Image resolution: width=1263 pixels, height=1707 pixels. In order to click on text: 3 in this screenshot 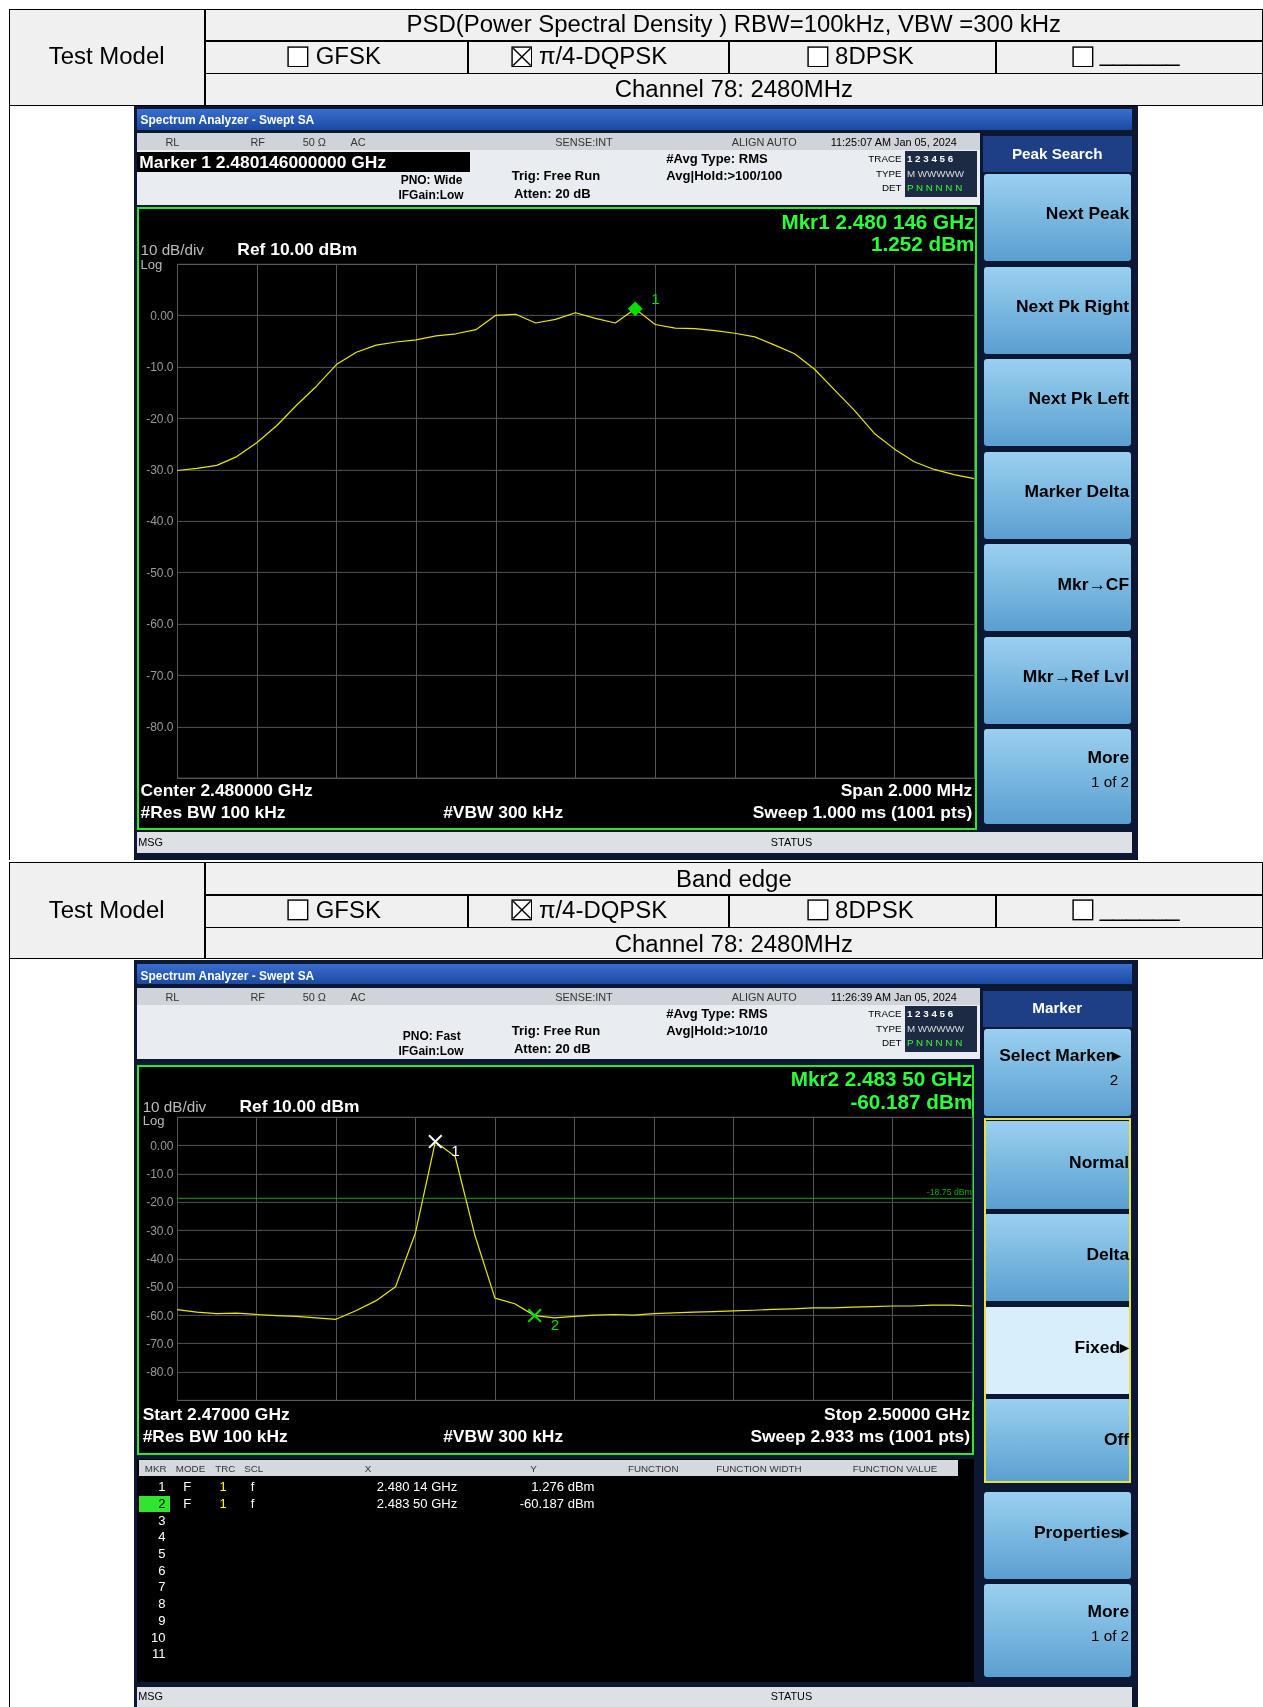, I will do `click(162, 1521)`.